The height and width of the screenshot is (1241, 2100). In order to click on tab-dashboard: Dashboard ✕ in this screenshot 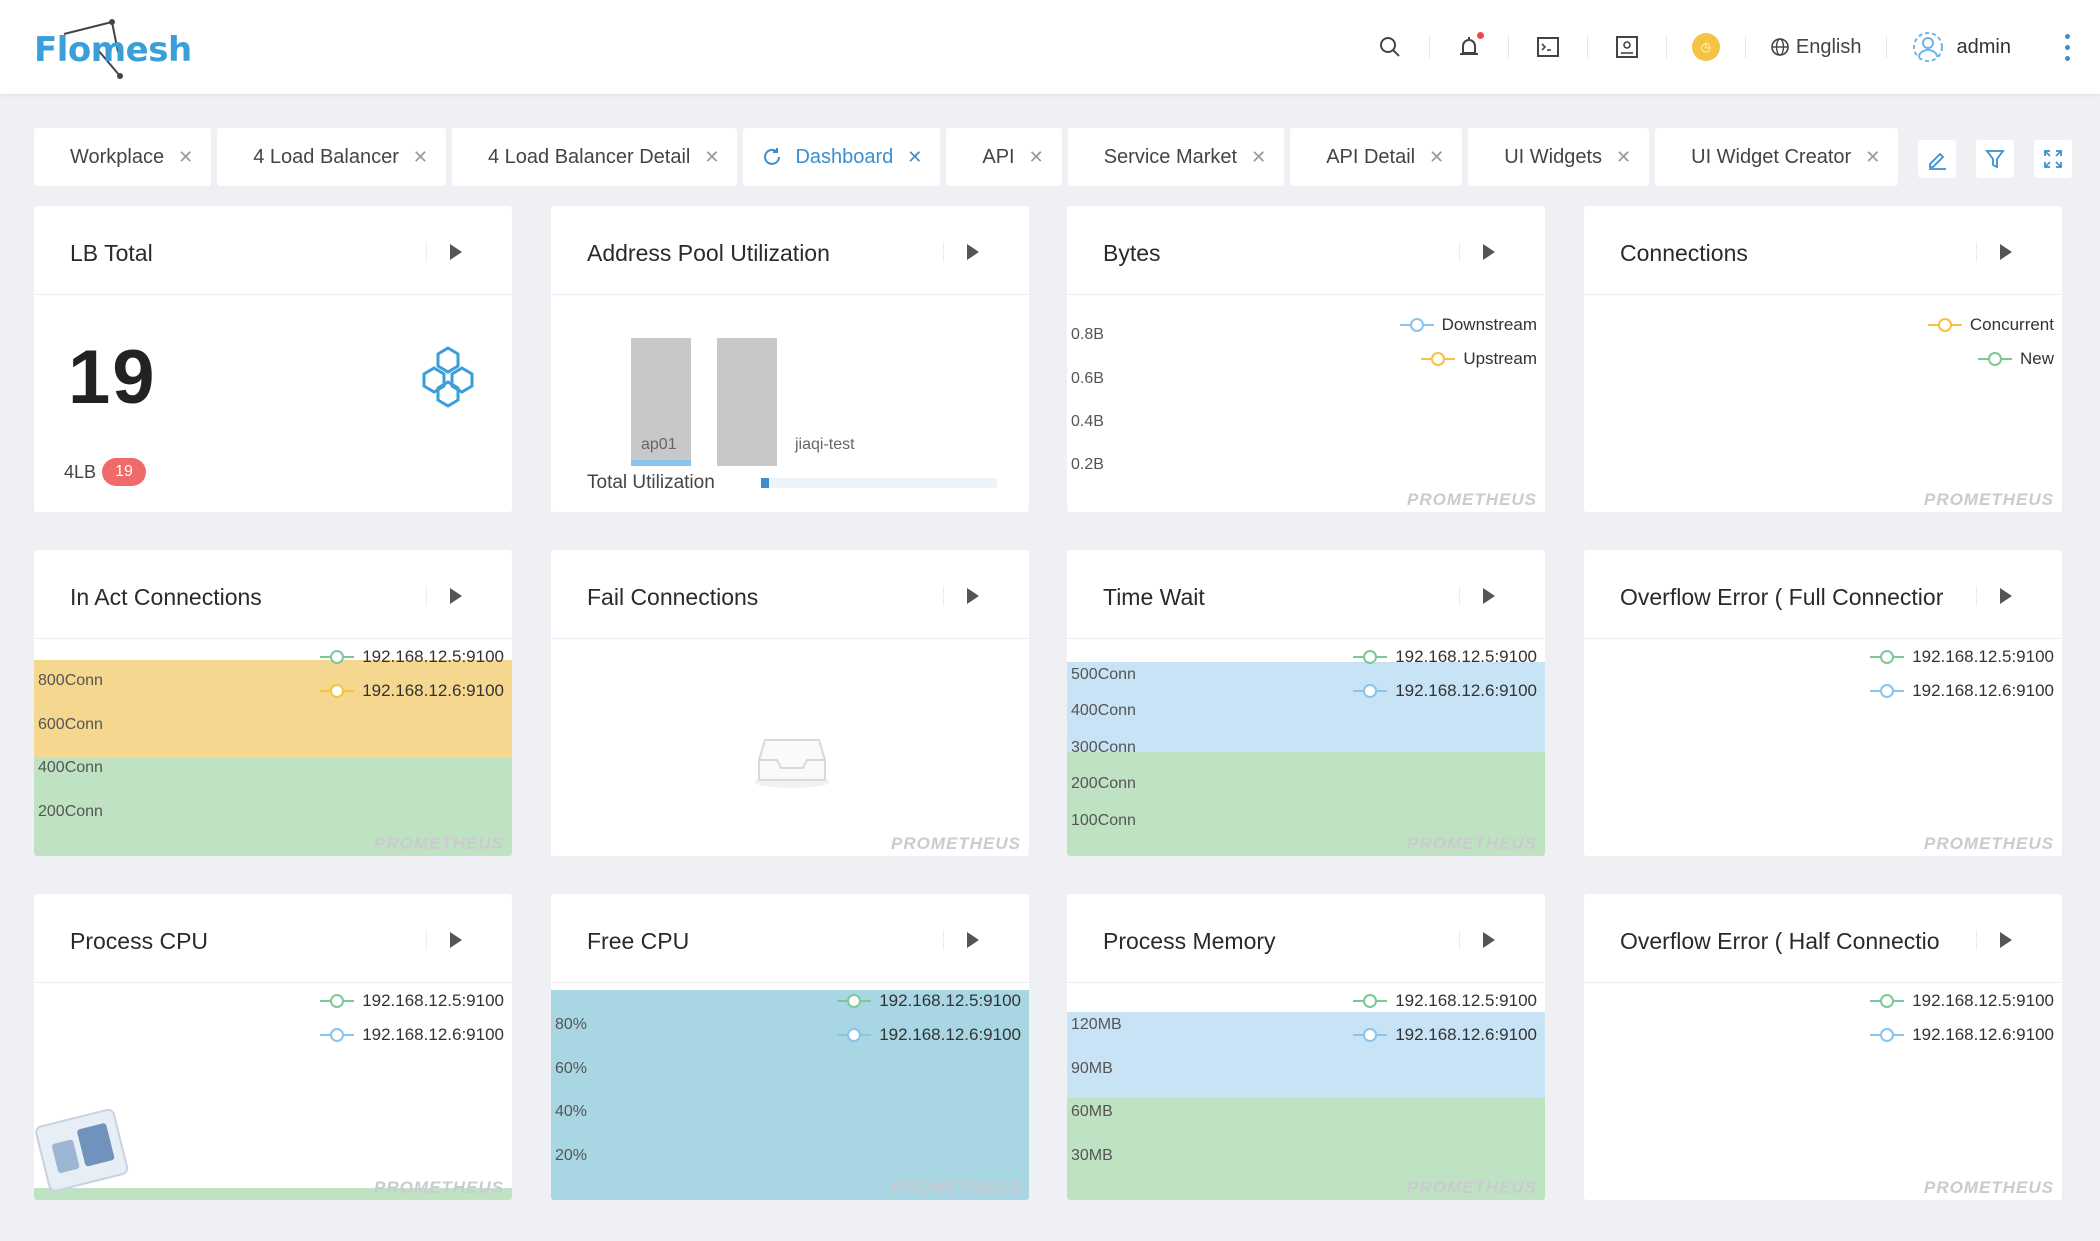, I will do `click(842, 157)`.